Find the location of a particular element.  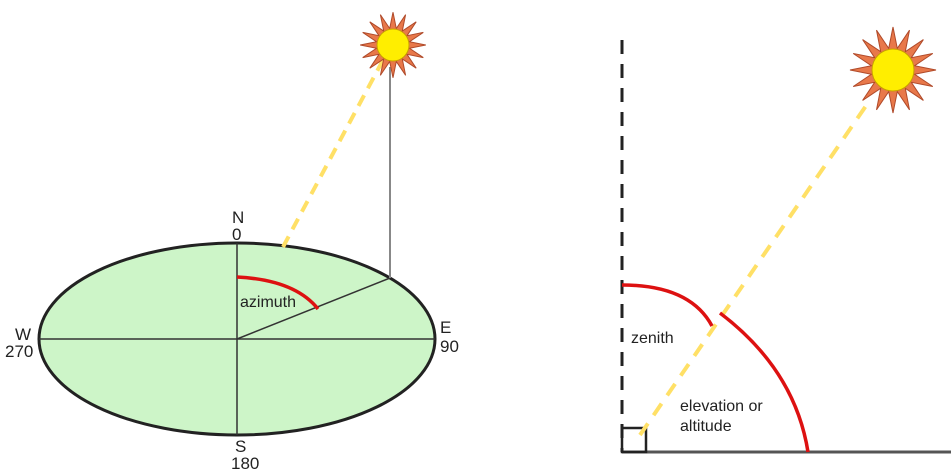

sun-ray-left is located at coordinates (333, 153).